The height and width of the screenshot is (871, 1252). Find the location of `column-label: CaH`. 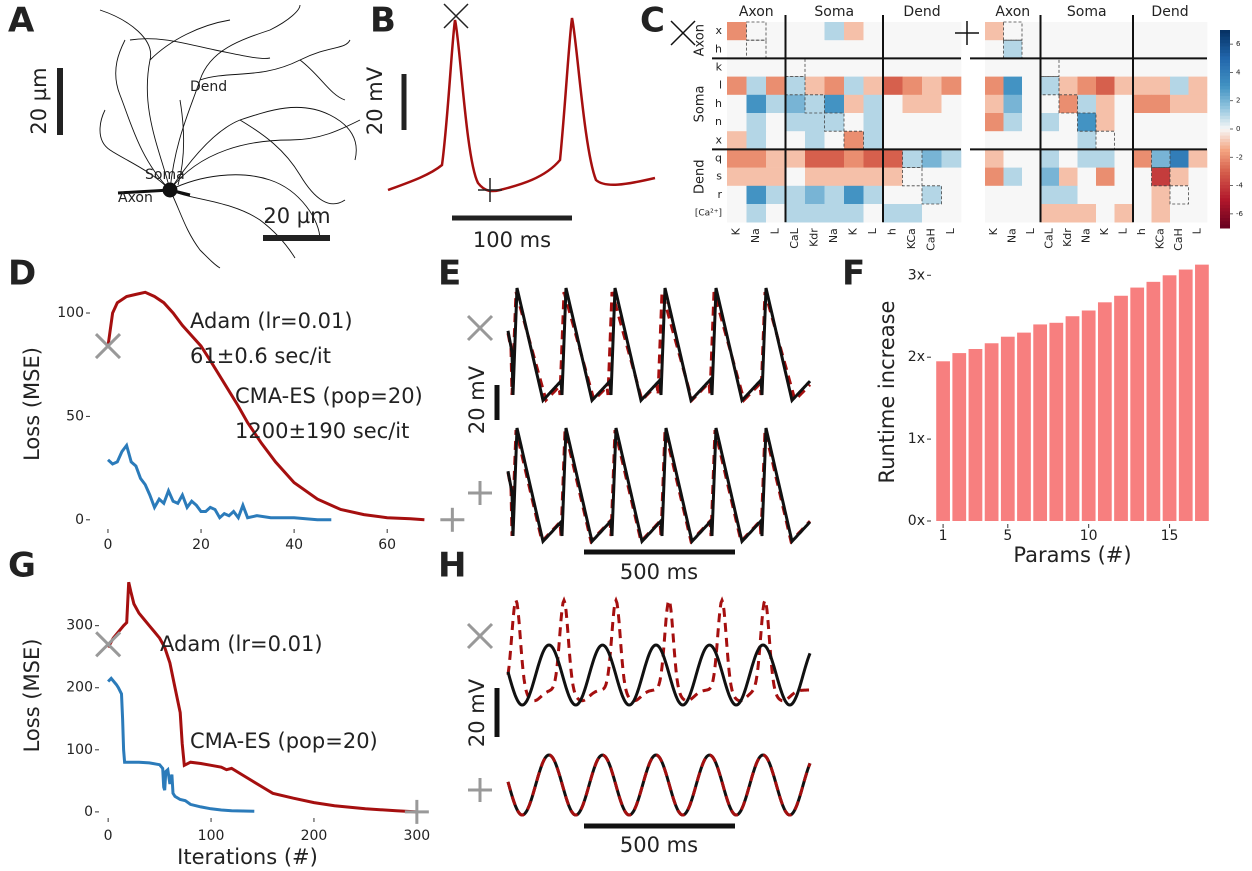

column-label: CaH is located at coordinates (1178, 239).